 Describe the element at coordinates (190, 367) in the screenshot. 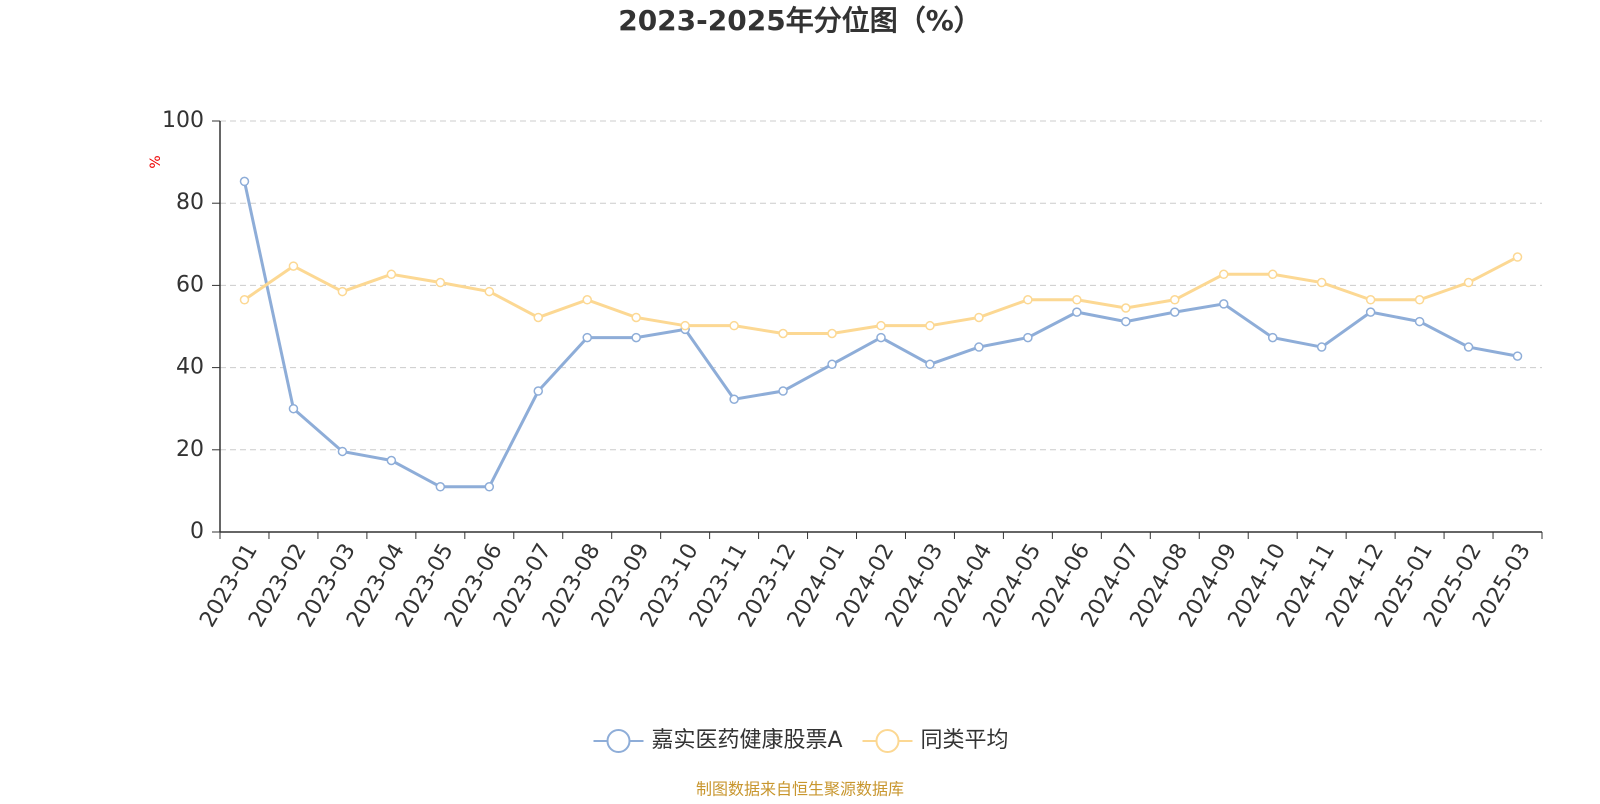

I see `y-tick-label: 40` at that location.